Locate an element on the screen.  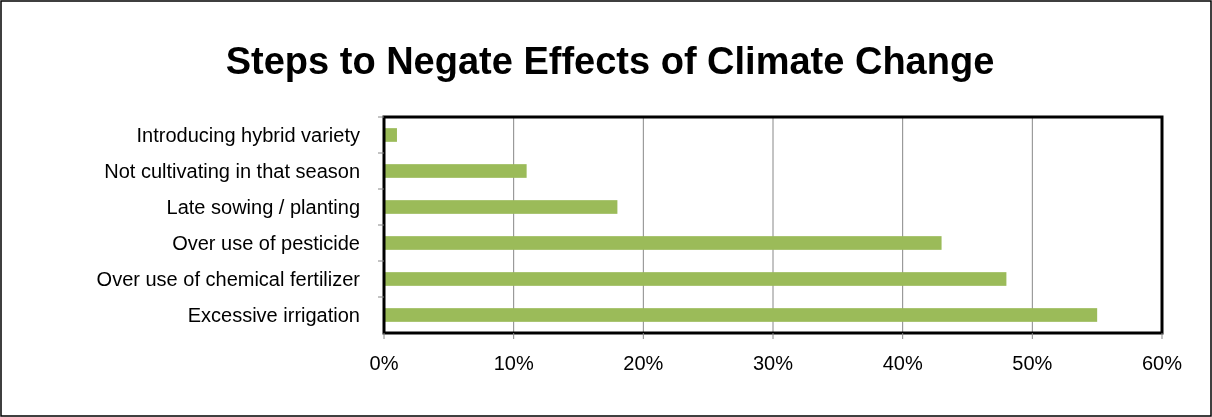
y-tick-label: Excessive irrigation is located at coordinates (273, 315).